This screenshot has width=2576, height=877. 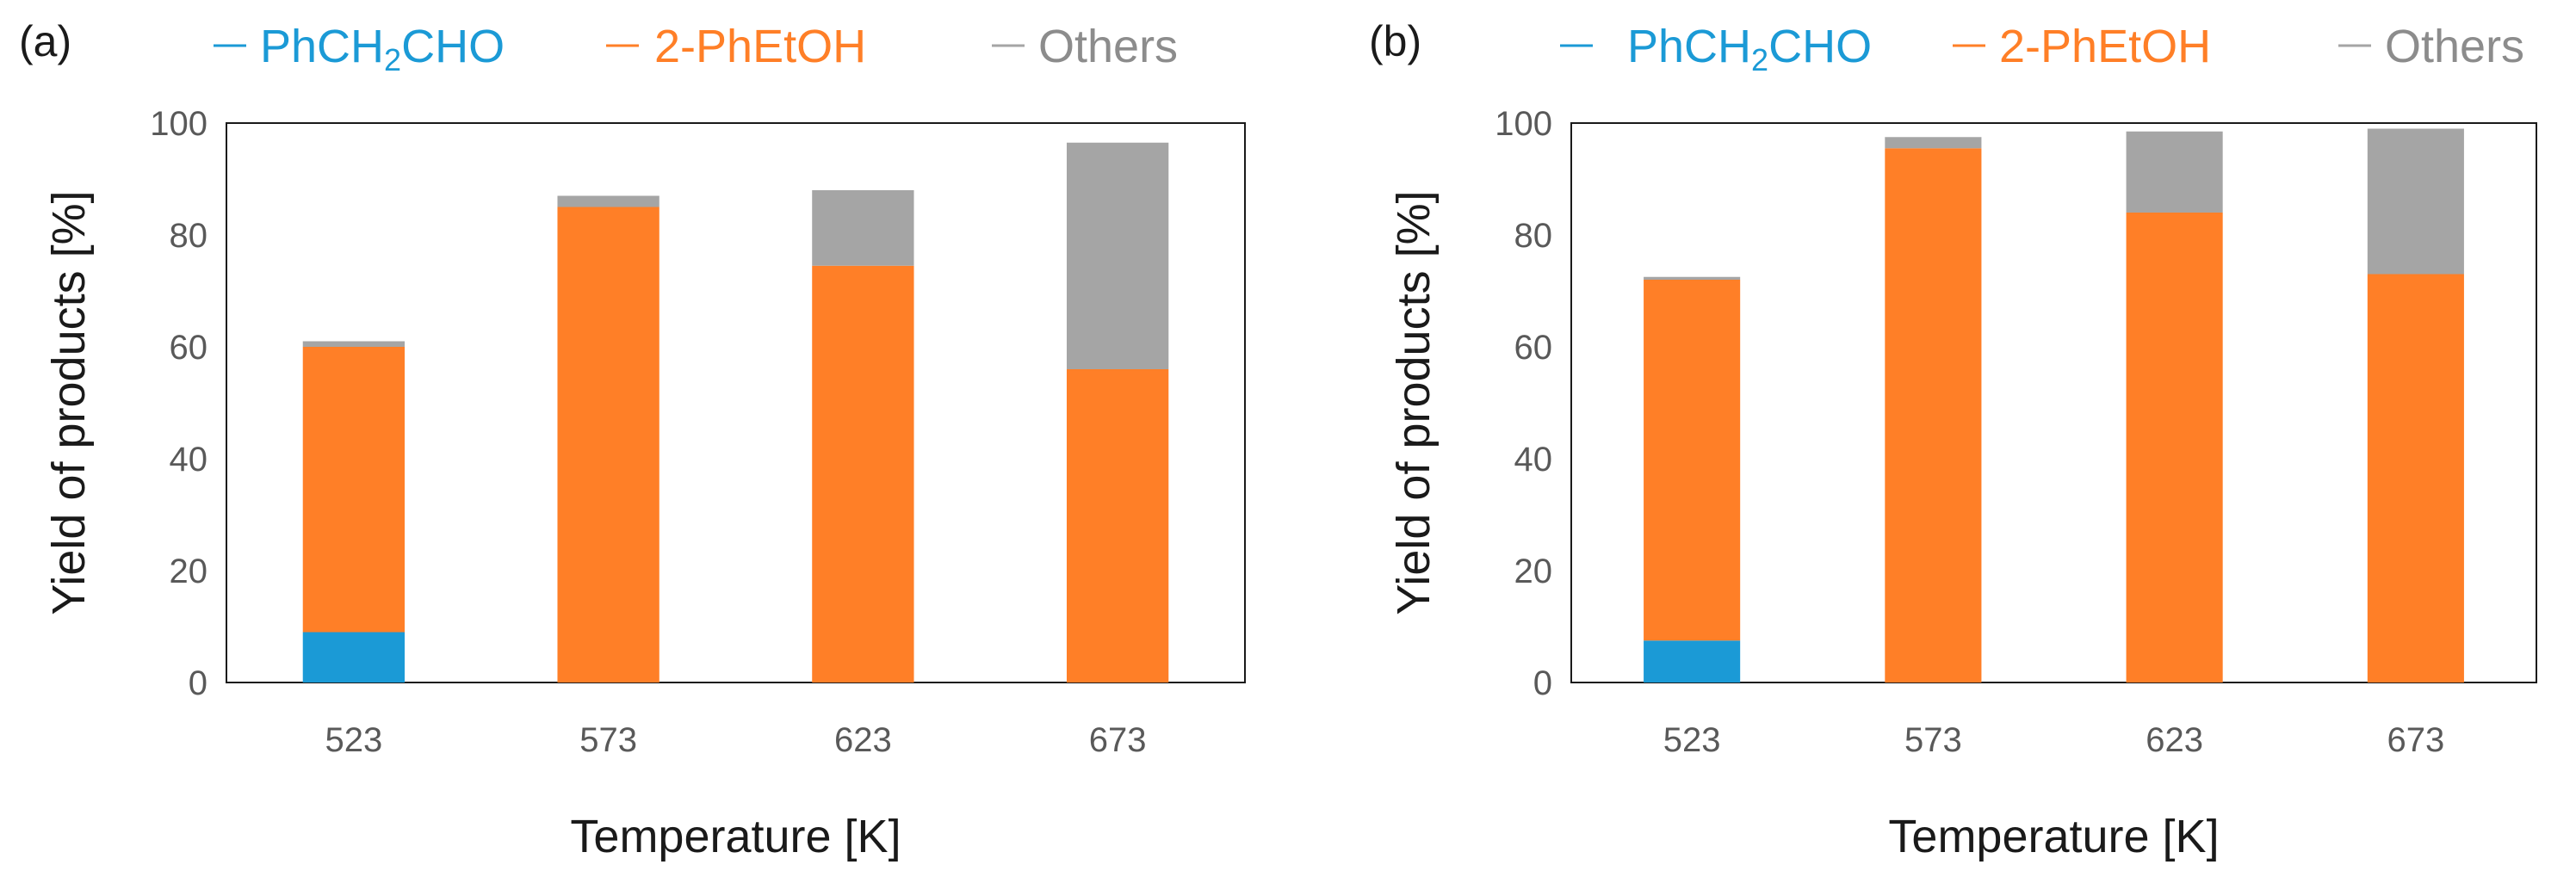 What do you see at coordinates (1395, 41) in the screenshot?
I see `panel-label-b: (b)` at bounding box center [1395, 41].